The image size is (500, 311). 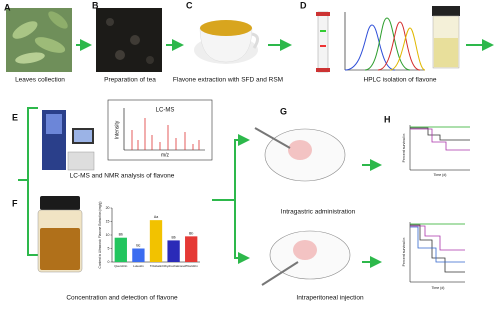 I want to click on panel-caption: Preparation of tea, so click(x=130, y=80).